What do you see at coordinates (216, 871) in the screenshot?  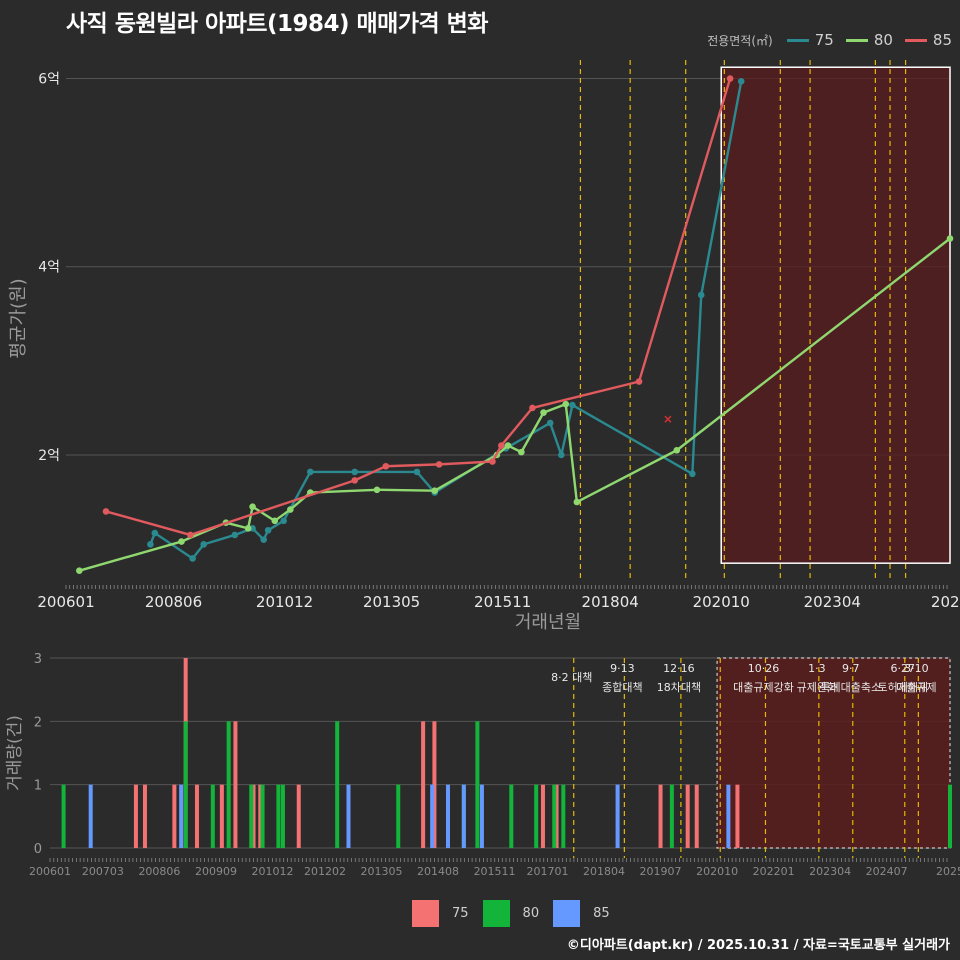 I see `bar-x-tick-label: 200909` at bounding box center [216, 871].